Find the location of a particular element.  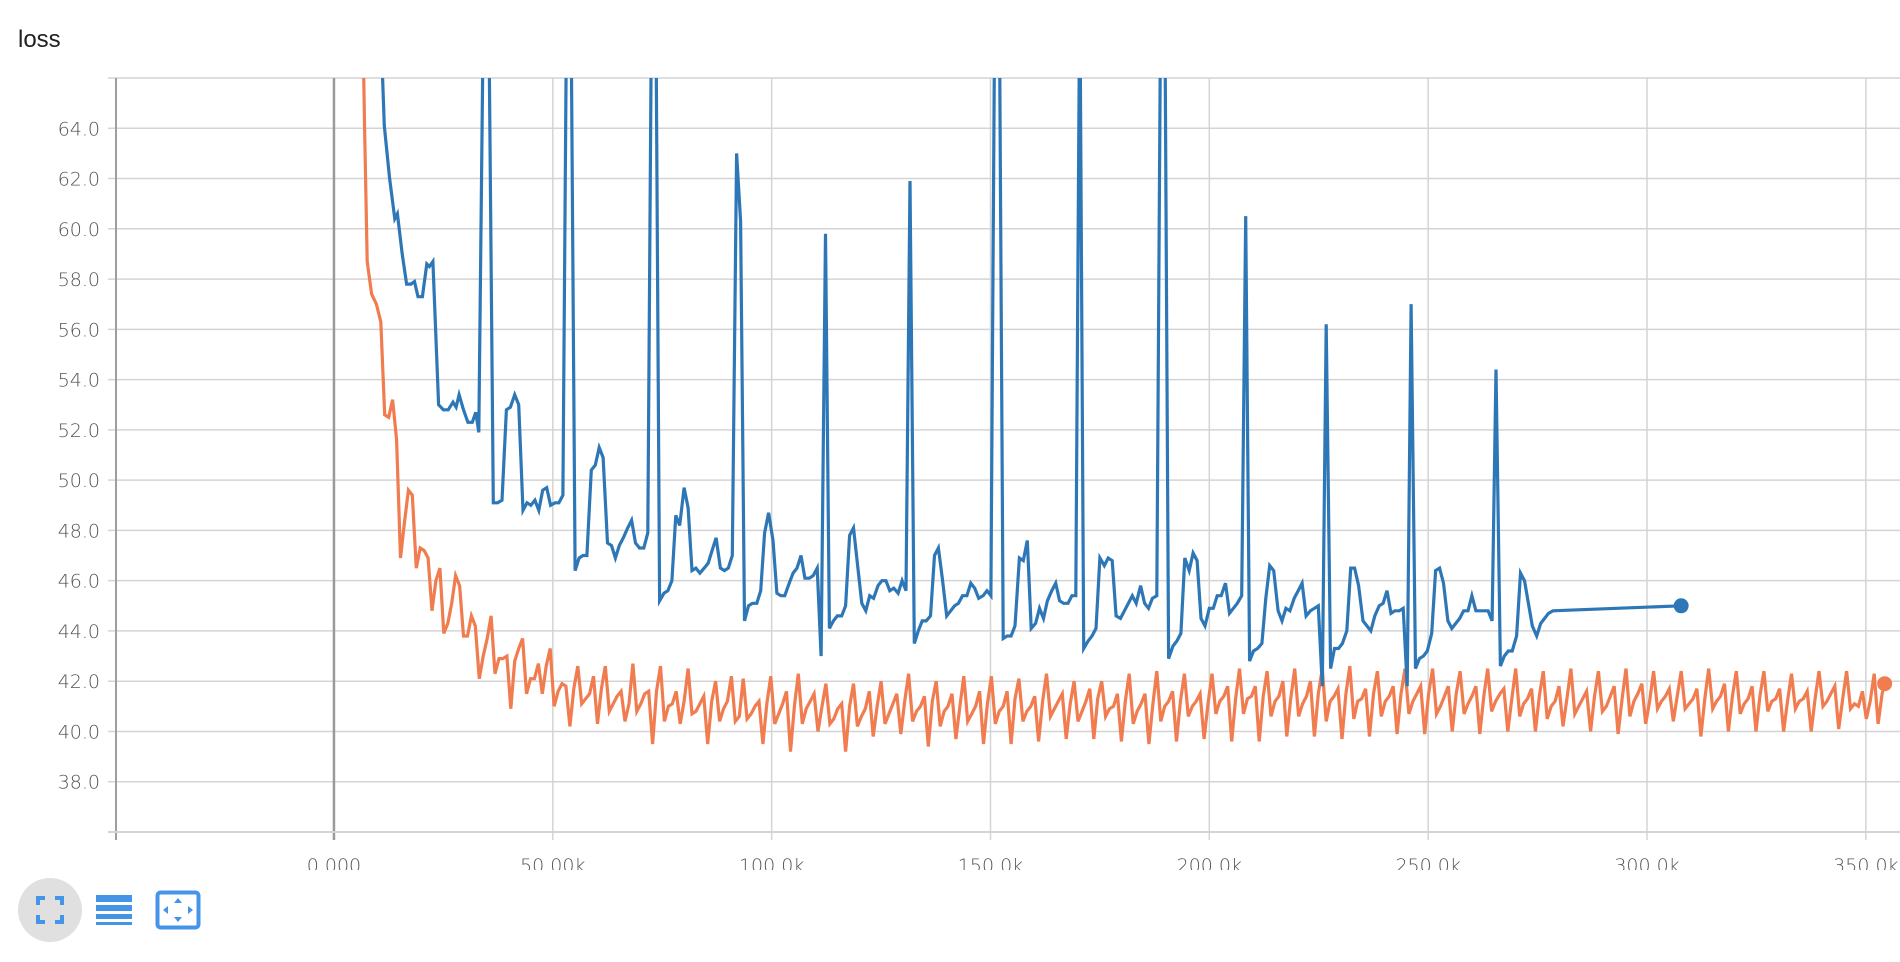

expand-chart-button is located at coordinates (50, 910).